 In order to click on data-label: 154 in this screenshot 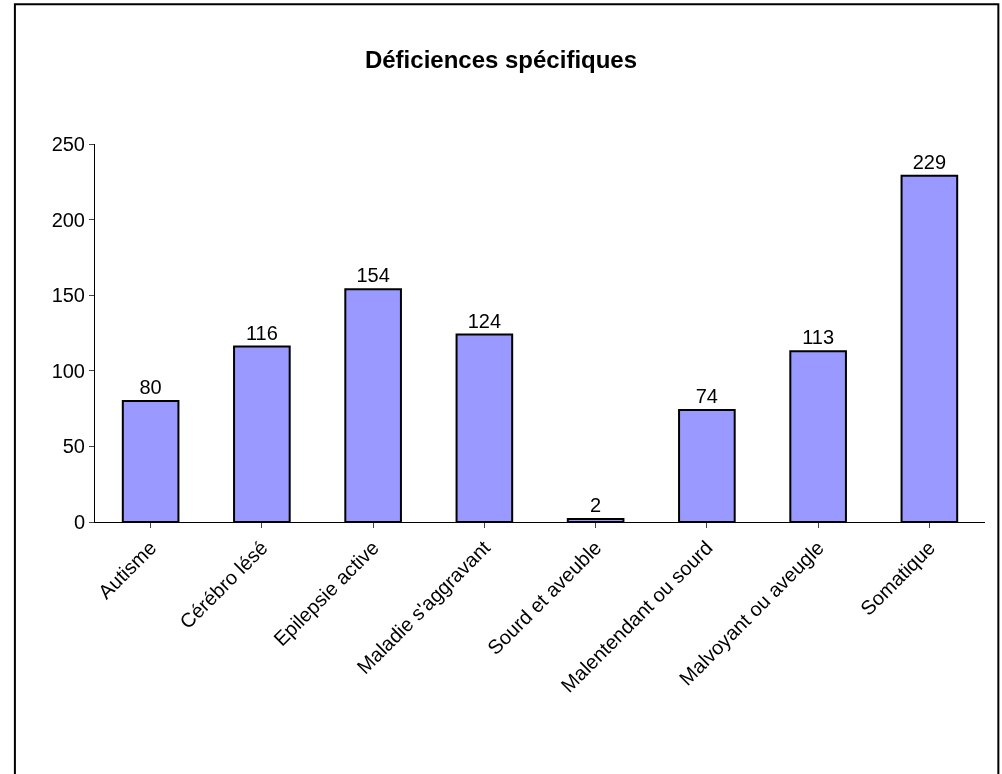, I will do `click(373, 275)`.